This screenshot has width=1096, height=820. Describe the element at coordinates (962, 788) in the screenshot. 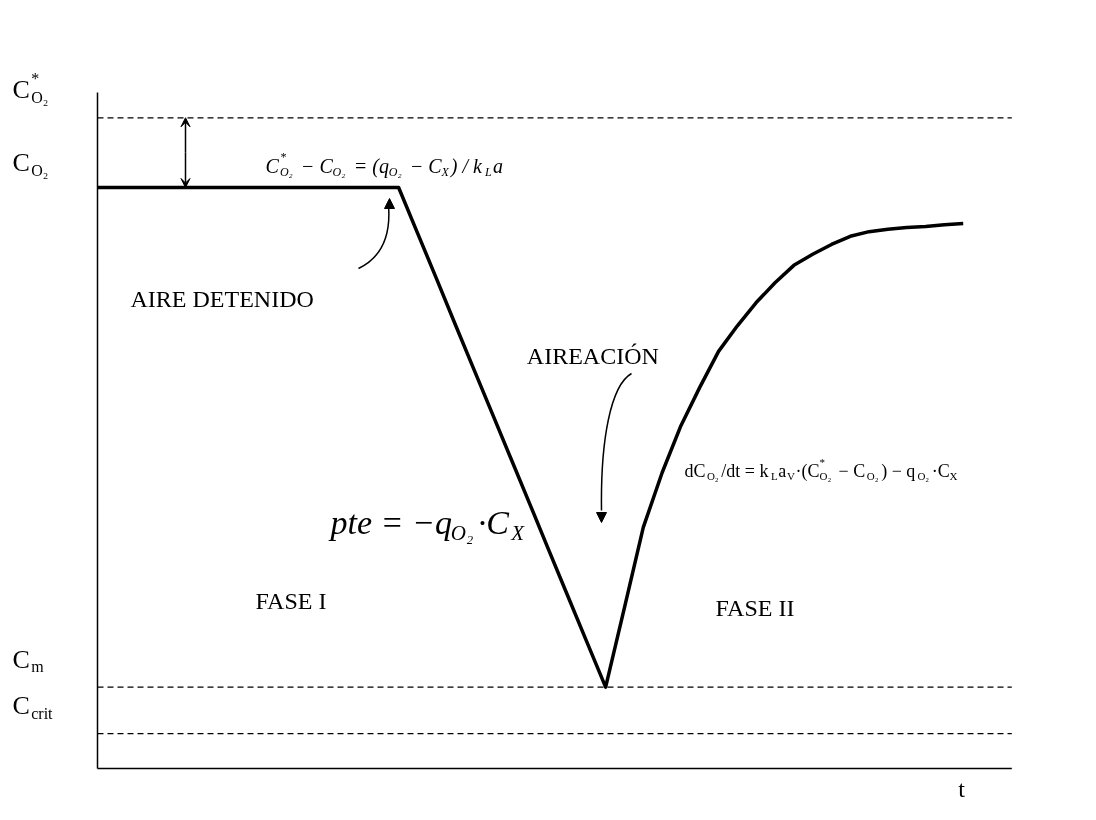

I see `x-axis-title: t` at that location.